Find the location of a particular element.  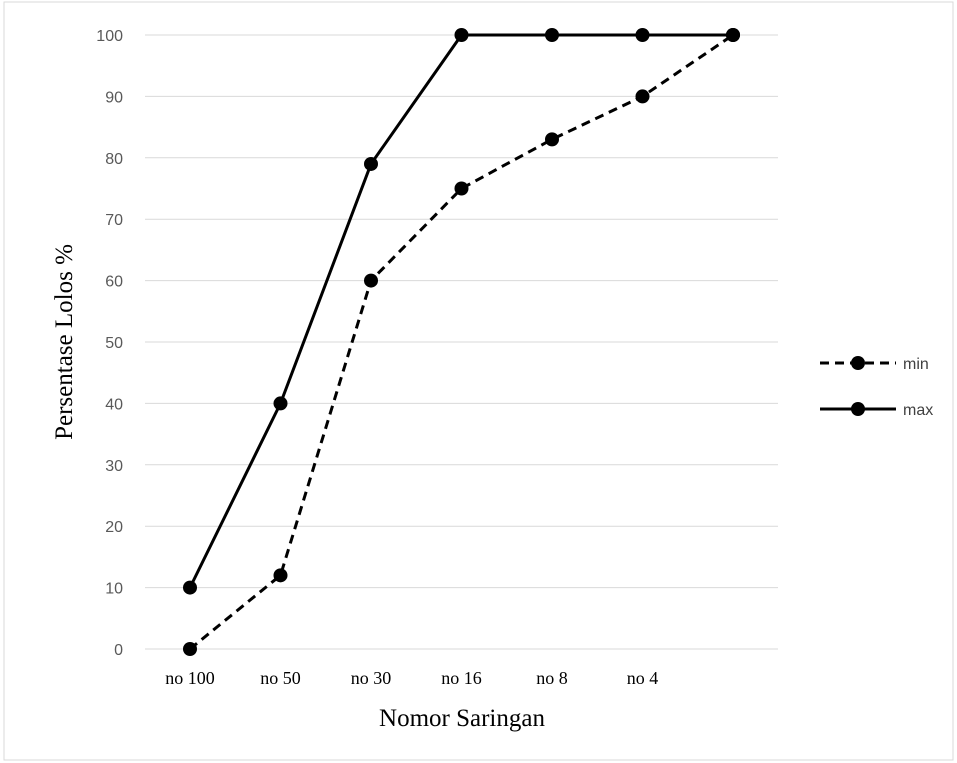

y-axis-ticks: 0 10 20 30 40 50 60 70 80 90 100 is located at coordinates (109, 343).